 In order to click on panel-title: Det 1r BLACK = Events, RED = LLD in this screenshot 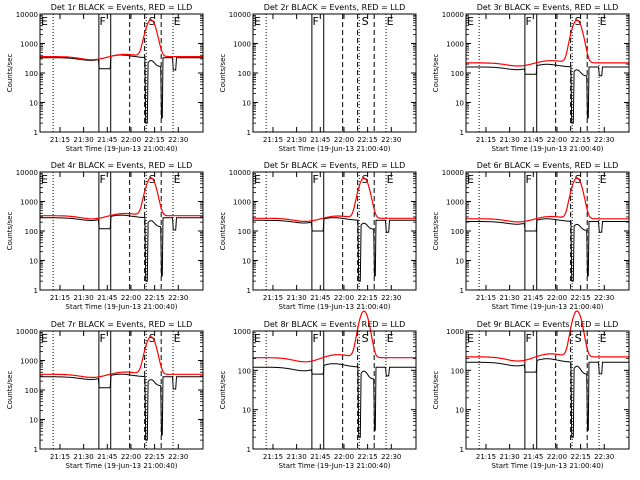, I will do `click(122, 7)`.